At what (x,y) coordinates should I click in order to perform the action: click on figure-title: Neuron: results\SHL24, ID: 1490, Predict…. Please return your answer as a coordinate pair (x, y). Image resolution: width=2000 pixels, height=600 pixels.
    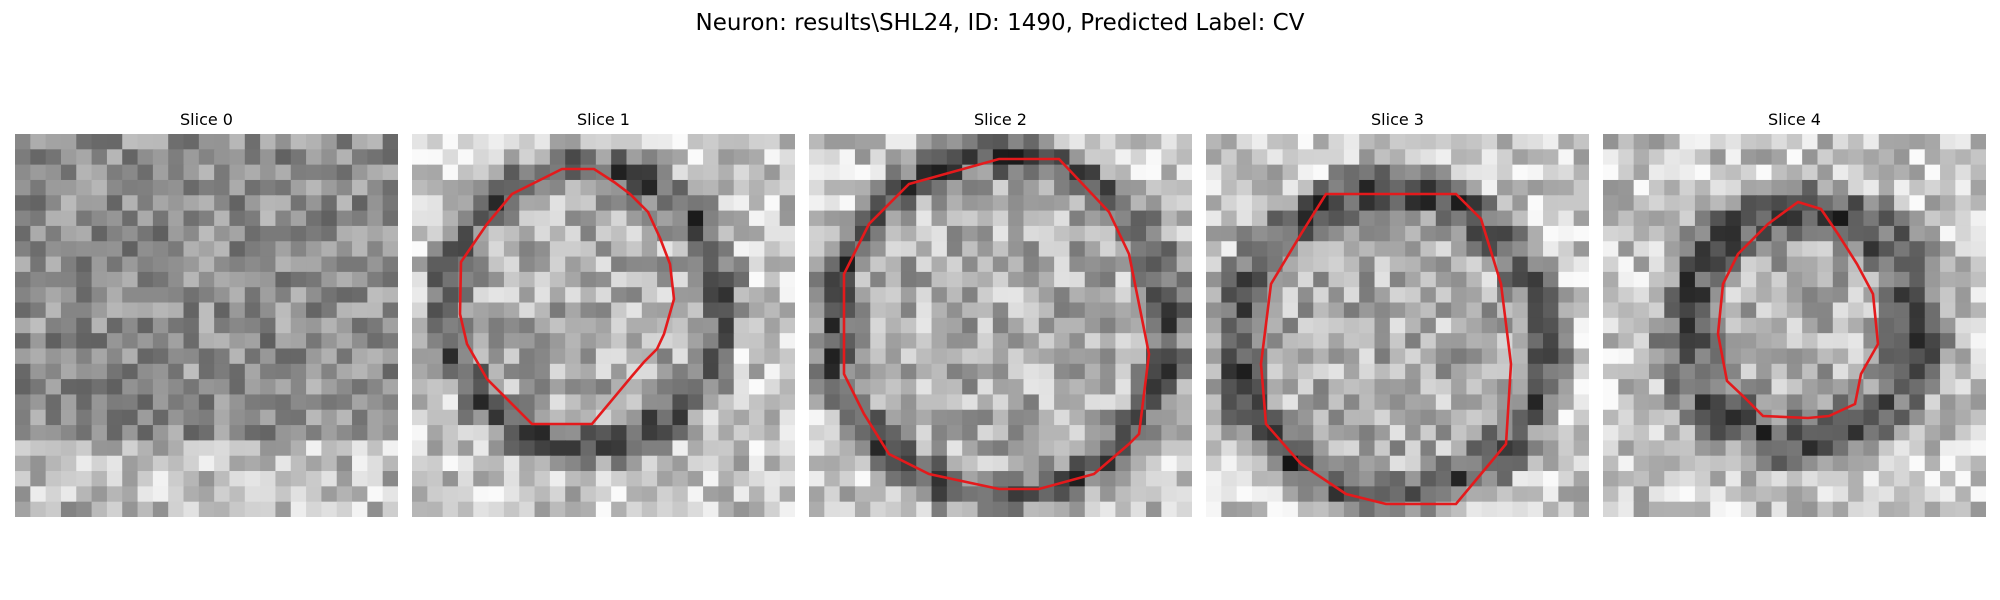
    Looking at the image, I should click on (1000, 23).